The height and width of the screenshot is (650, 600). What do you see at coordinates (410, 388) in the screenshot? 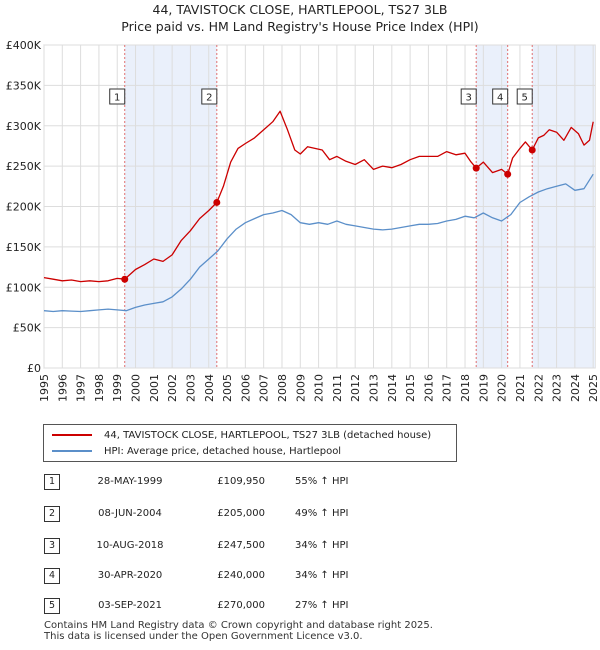
I see `x-tick-label: 2015` at bounding box center [410, 388].